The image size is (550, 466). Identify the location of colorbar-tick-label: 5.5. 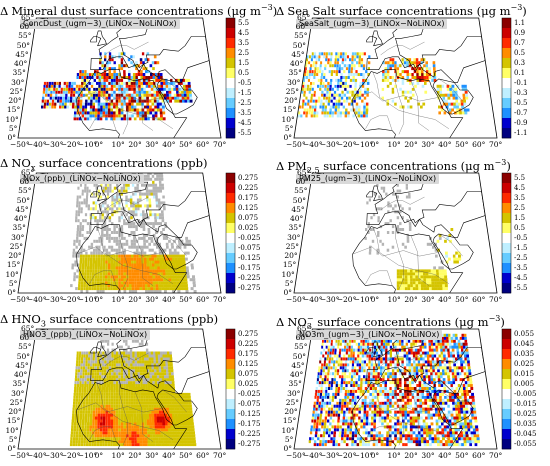
(244, 23).